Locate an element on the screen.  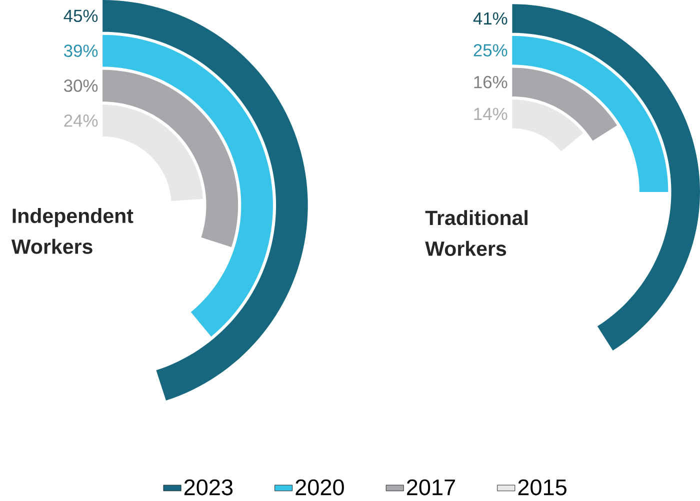
legend-label: 2020 is located at coordinates (320, 487).